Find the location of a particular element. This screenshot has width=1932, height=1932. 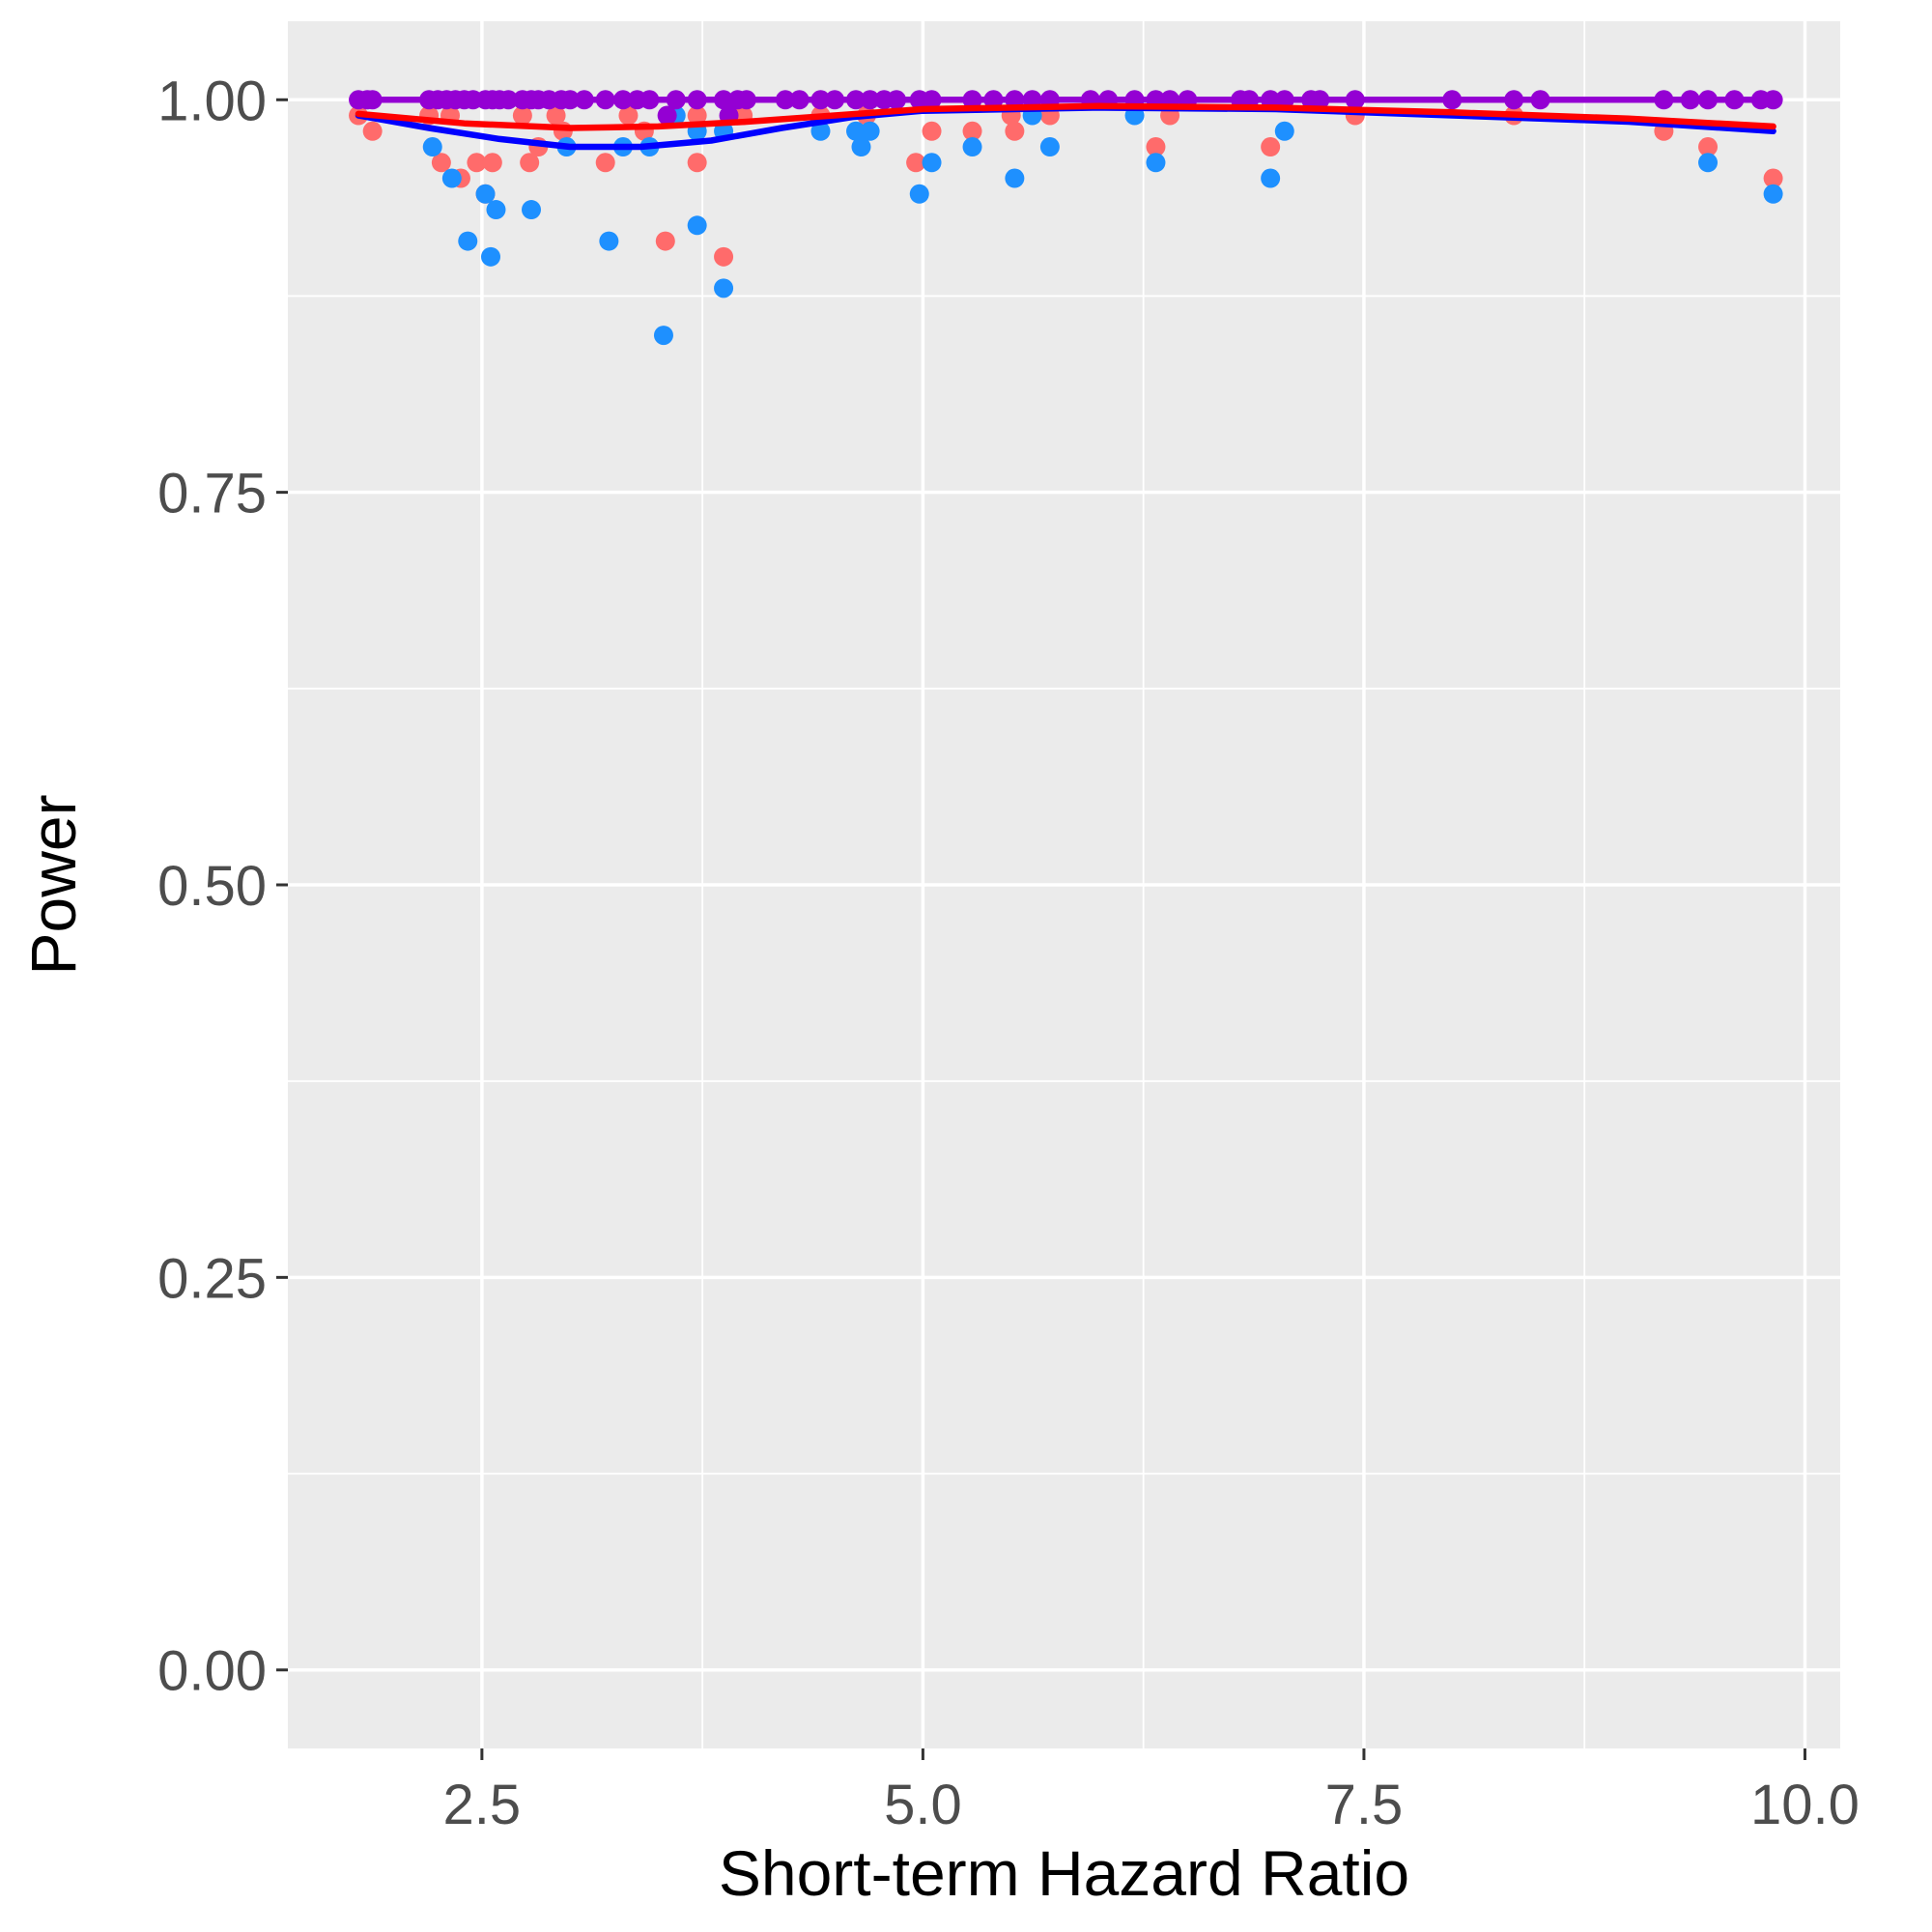

y-tick-label: 0.25 is located at coordinates (212, 1278).